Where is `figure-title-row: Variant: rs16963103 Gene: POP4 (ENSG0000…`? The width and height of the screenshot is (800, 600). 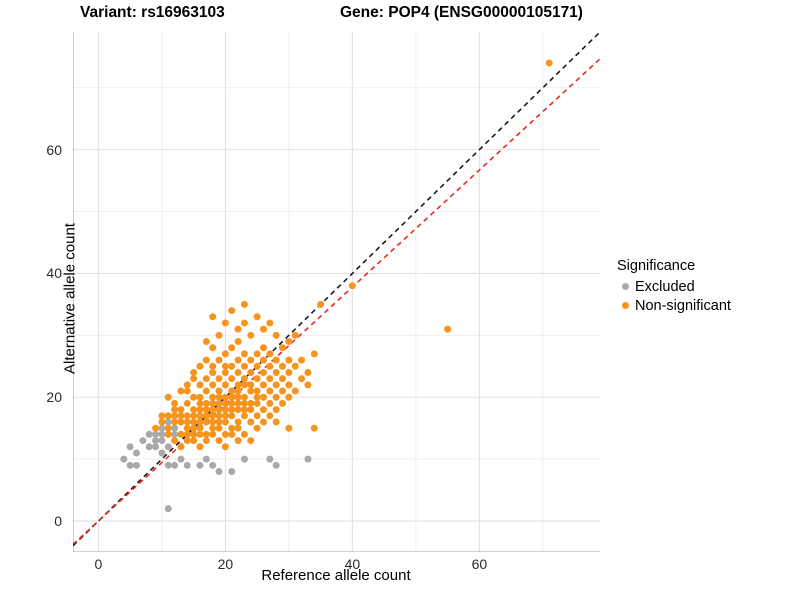
figure-title-row: Variant: rs16963103 Gene: POP4 (ENSG0000… is located at coordinates (310, 16).